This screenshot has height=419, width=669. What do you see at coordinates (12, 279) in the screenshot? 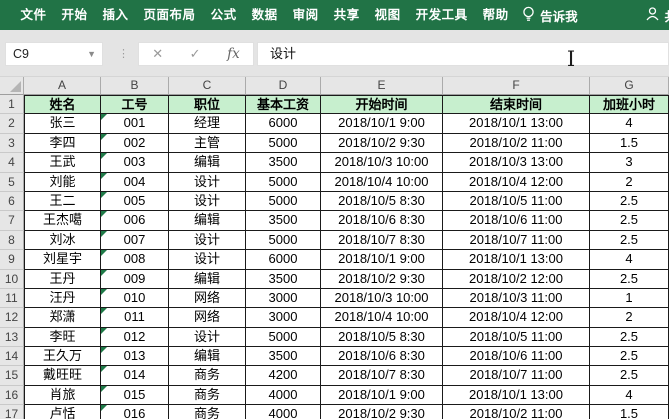
I see `row-header-10: 10` at bounding box center [12, 279].